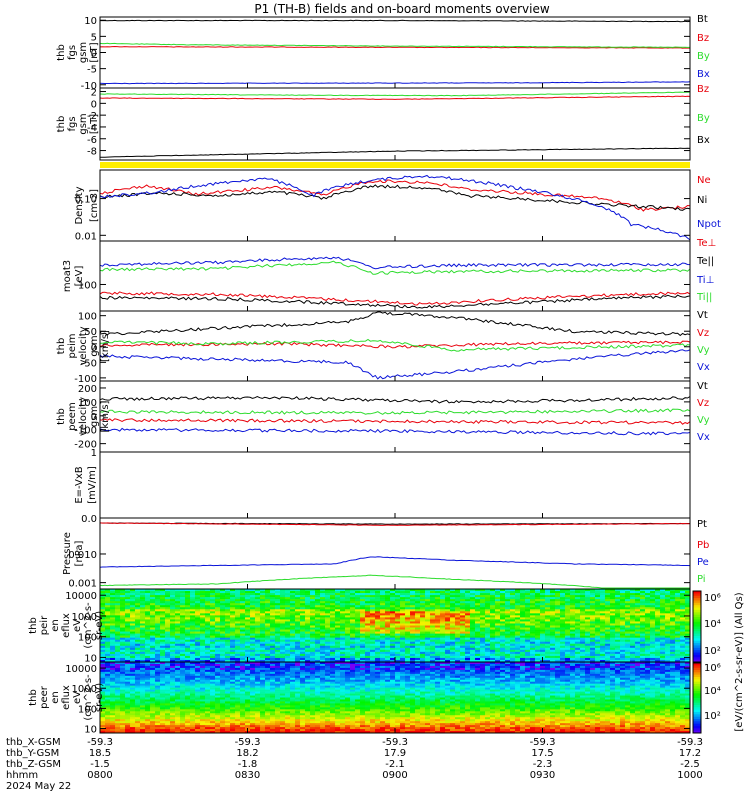 The height and width of the screenshot is (800, 750). What do you see at coordinates (72, 416) in the screenshot?
I see `y-axis-label: peem` at bounding box center [72, 416].